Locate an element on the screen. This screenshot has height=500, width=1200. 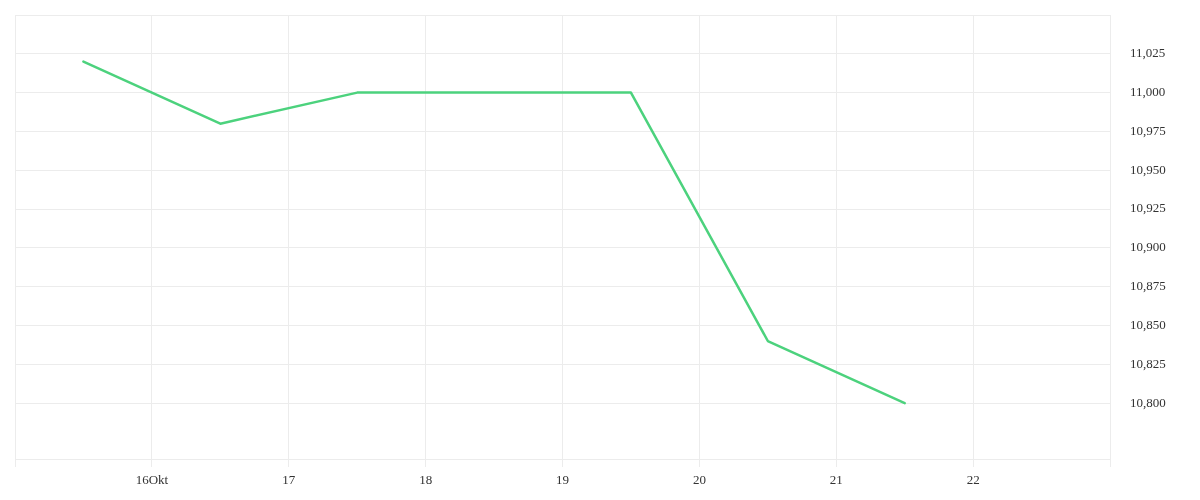
y-tick-label: 10,875 is located at coordinates (1148, 286).